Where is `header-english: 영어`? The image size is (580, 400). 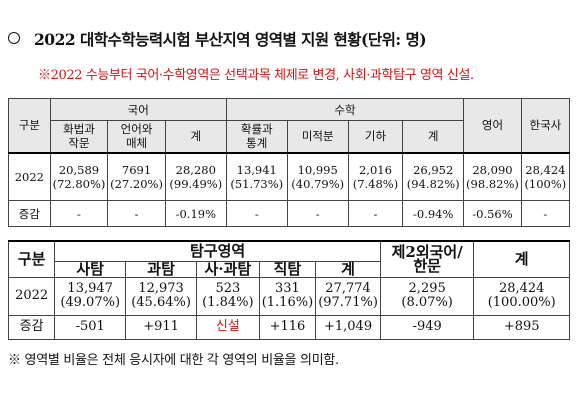 header-english: 영어 is located at coordinates (492, 125).